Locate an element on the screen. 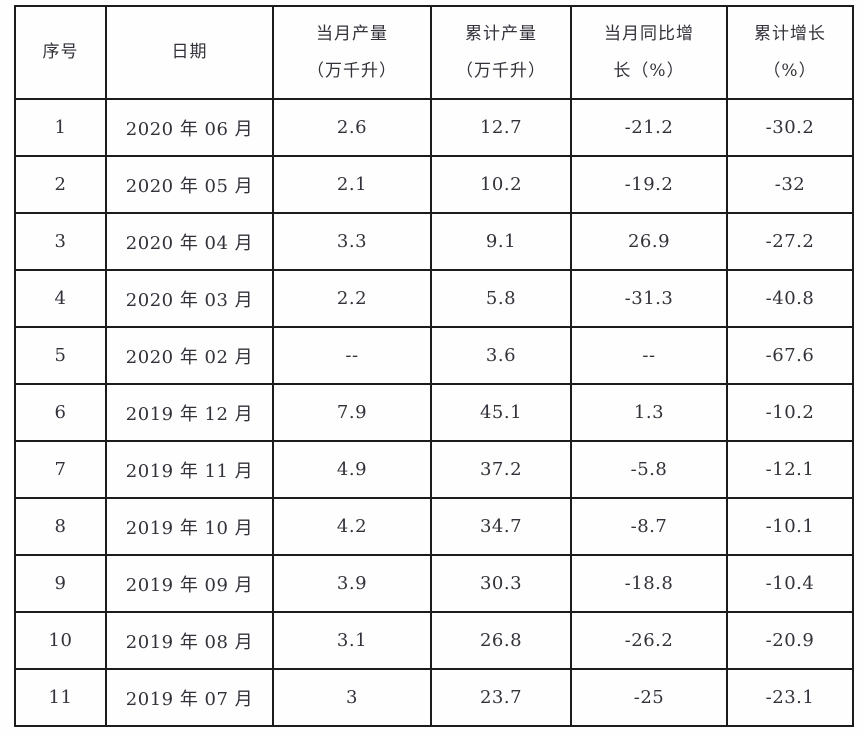 This screenshot has width=865, height=734. cell-monthly-output: 2.1 is located at coordinates (352, 184).